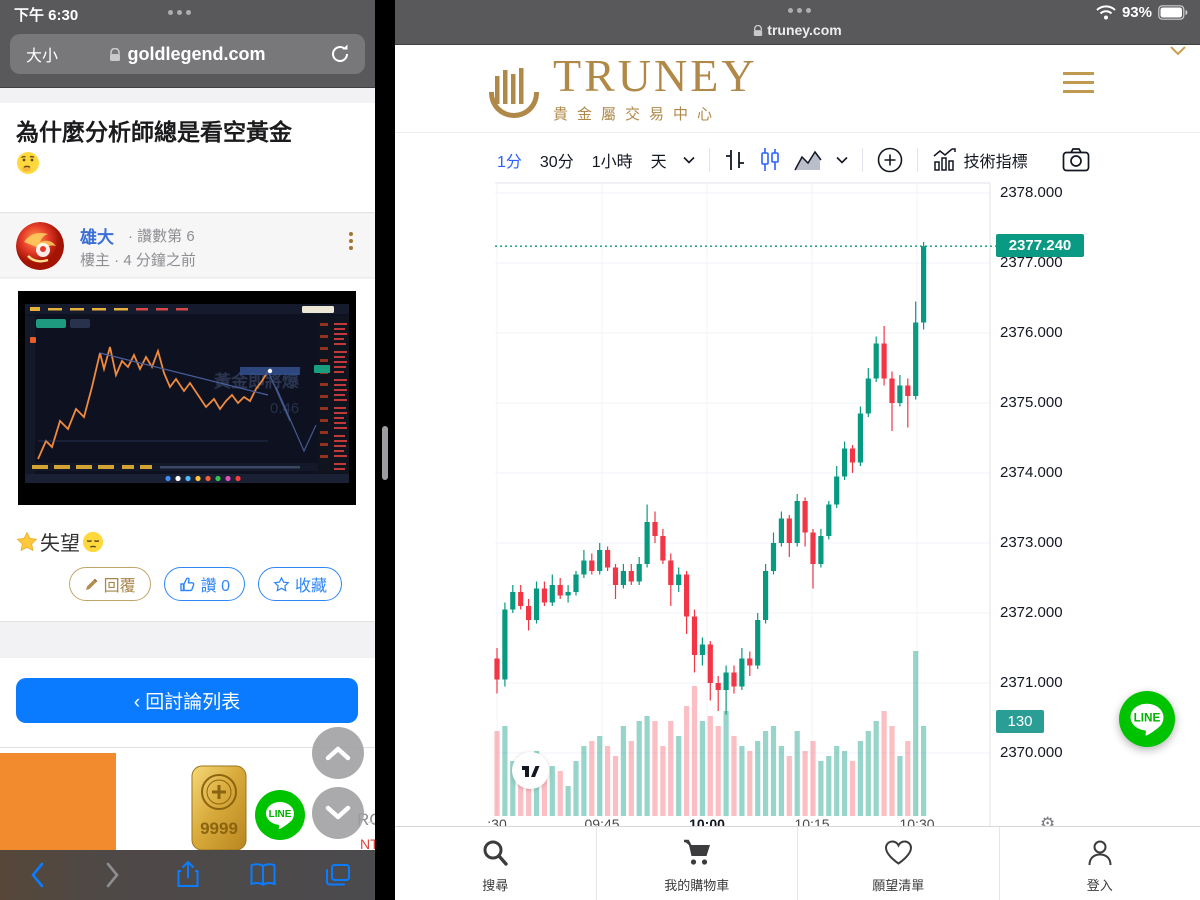 This screenshot has height=900, width=1200. I want to click on right-url: truney.com, so click(797, 30).